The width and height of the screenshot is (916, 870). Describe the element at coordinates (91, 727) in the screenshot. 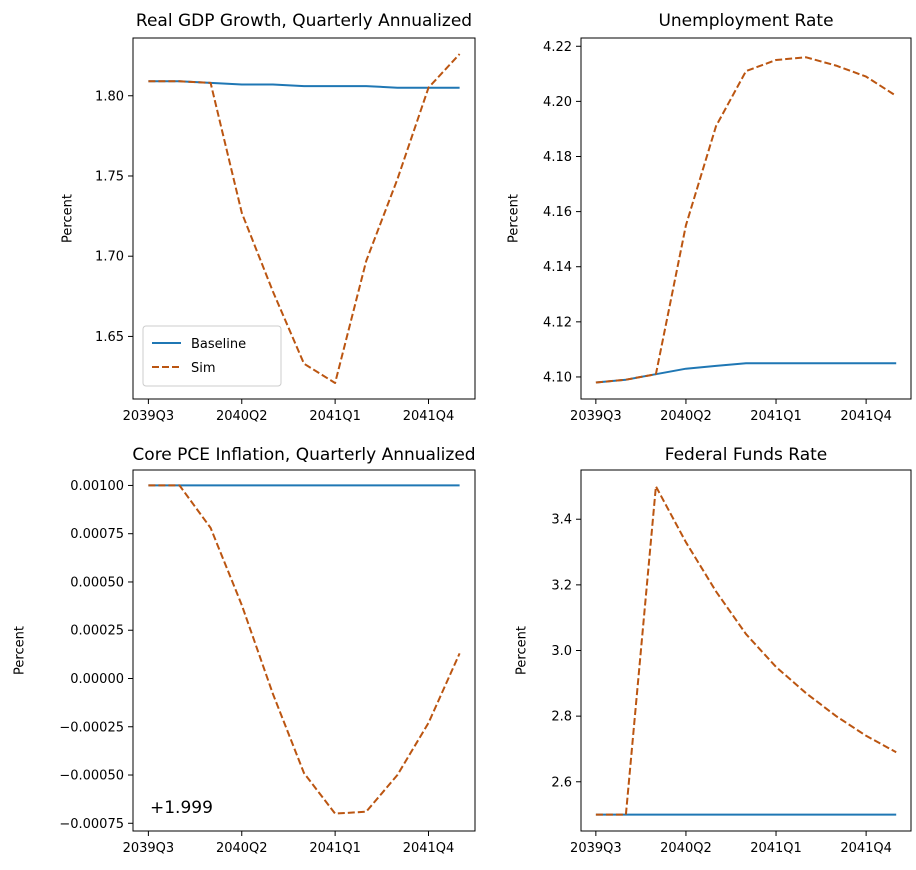

I see `y-tick-label: −0.00025` at that location.